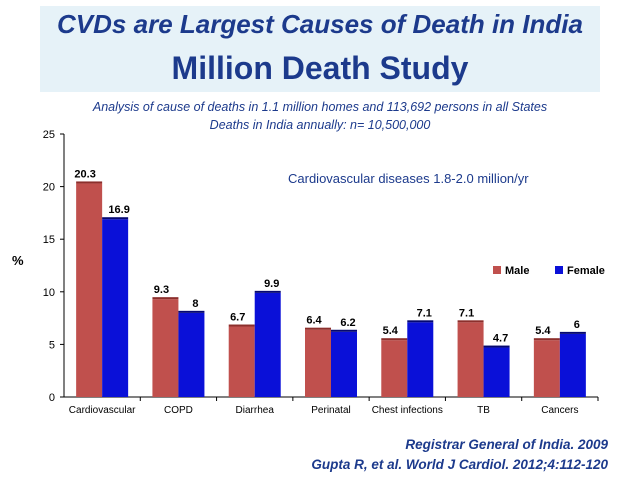 This screenshot has height=479, width=638. I want to click on x-tick-label: Diarrhea, so click(255, 410).